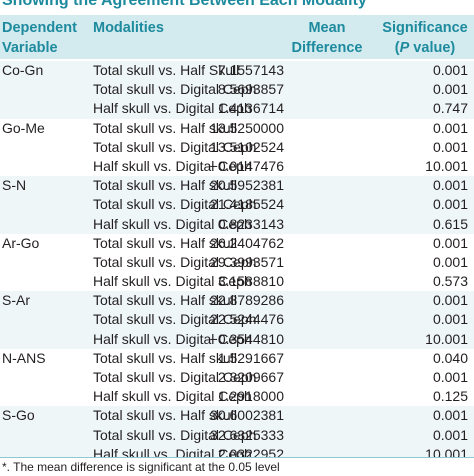 This screenshot has width=474, height=476. What do you see at coordinates (23, 70) in the screenshot?
I see `cell-dependent-variable: Co-Gn` at bounding box center [23, 70].